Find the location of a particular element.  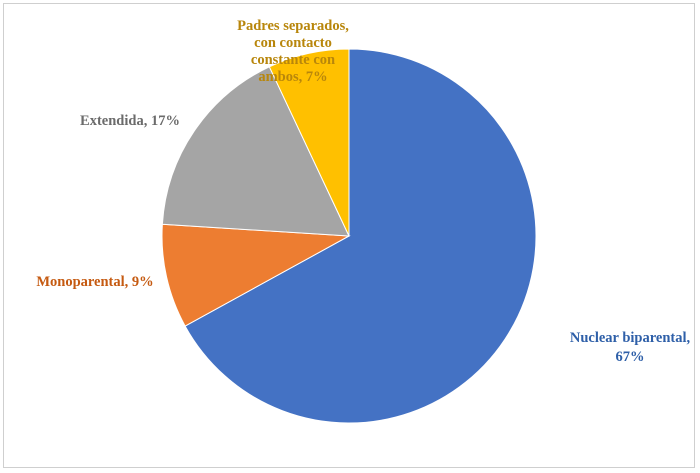

pie-slice-padres-separados-con-contacto-constante-con-ambos is located at coordinates (309, 142).